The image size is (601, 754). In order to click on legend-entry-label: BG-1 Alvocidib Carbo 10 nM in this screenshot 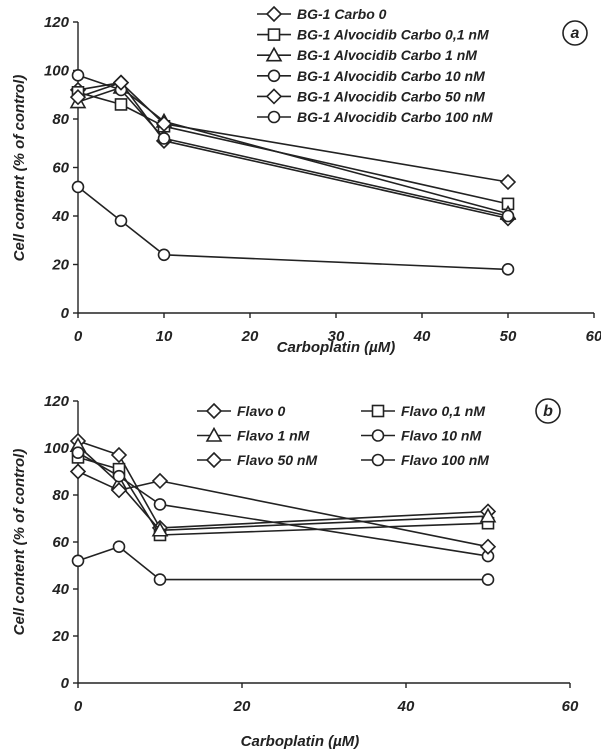, I will do `click(391, 76)`.